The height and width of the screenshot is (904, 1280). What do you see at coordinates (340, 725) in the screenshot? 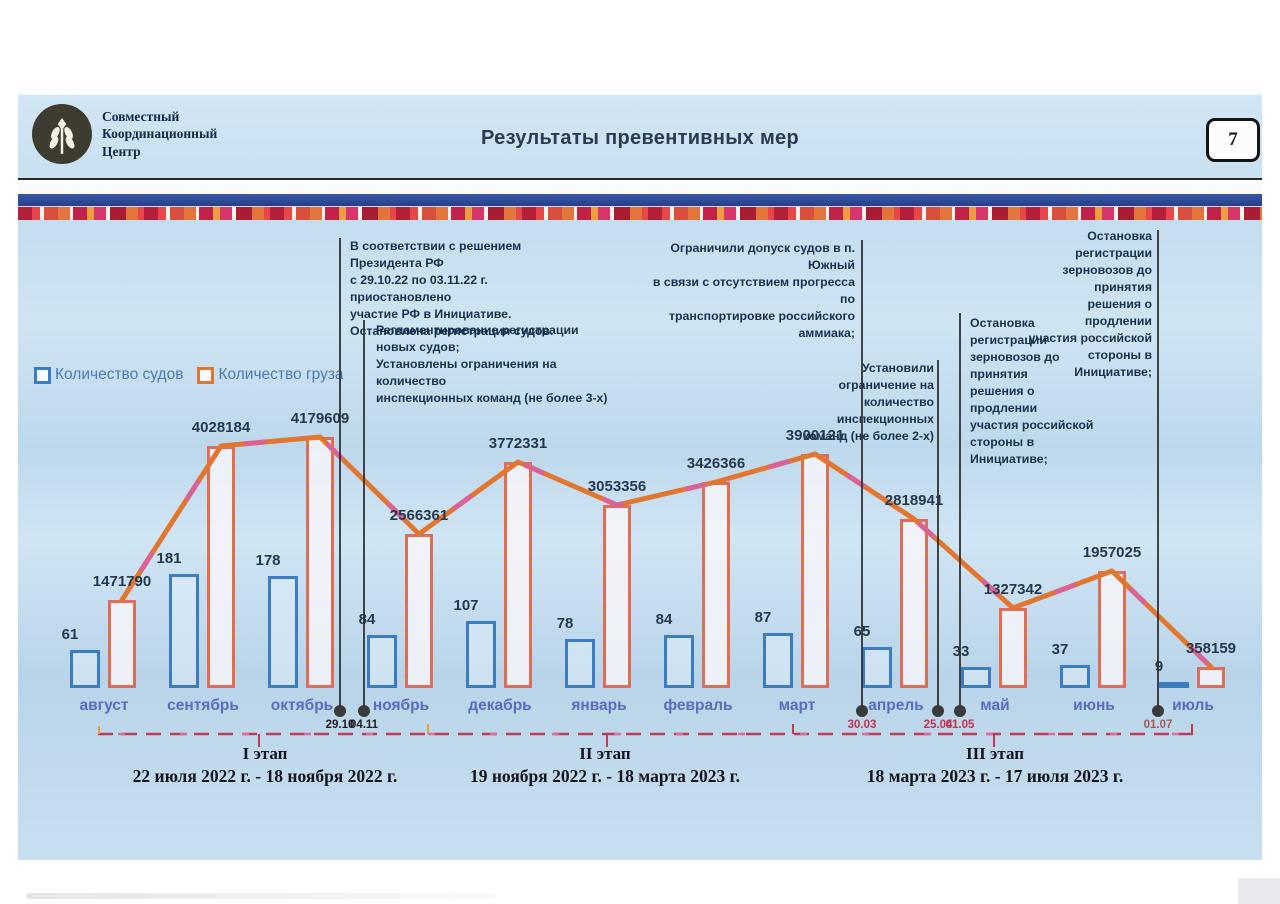
I see `event-date-label: 29.10` at bounding box center [340, 725].